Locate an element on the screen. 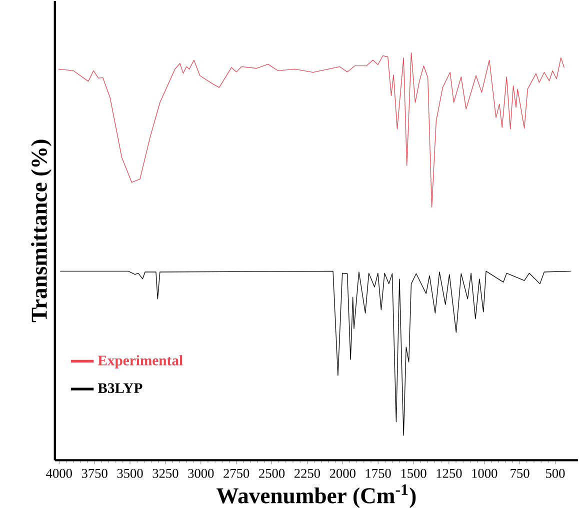  x-tick-label: 2250 is located at coordinates (307, 473).